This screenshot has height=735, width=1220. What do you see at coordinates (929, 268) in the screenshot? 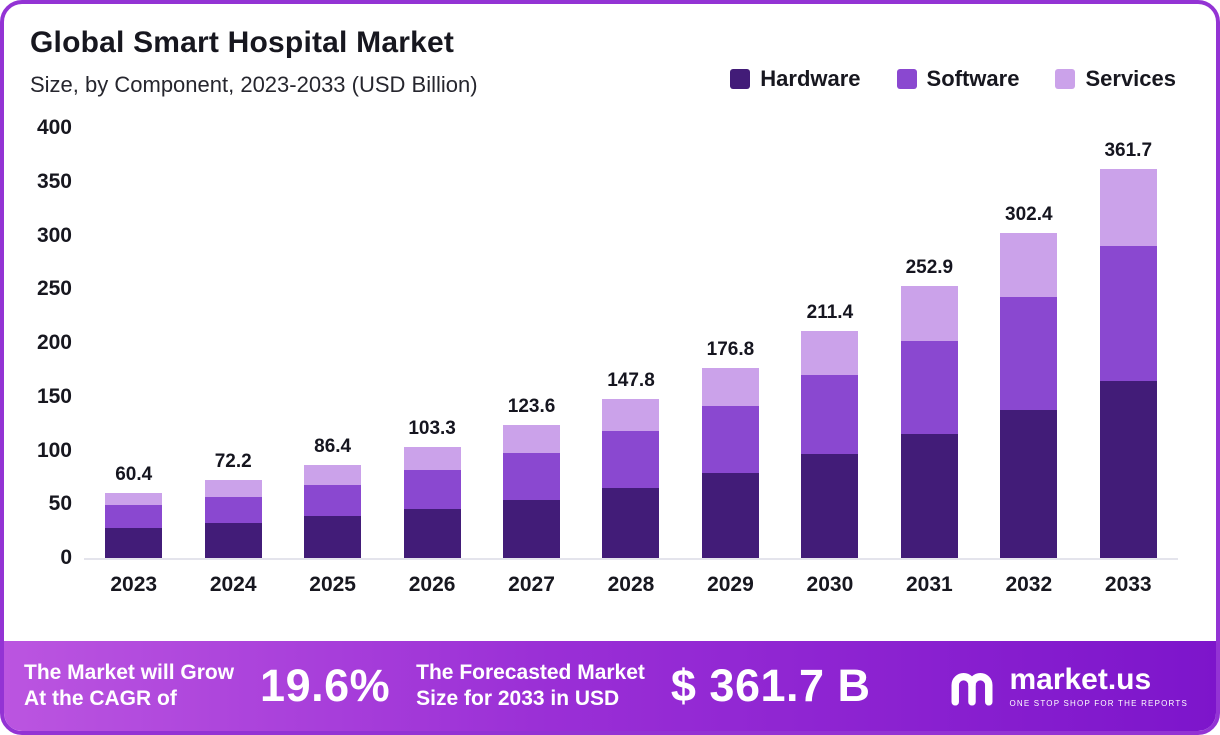
I see `bar-total-label: 252.9` at bounding box center [929, 268].